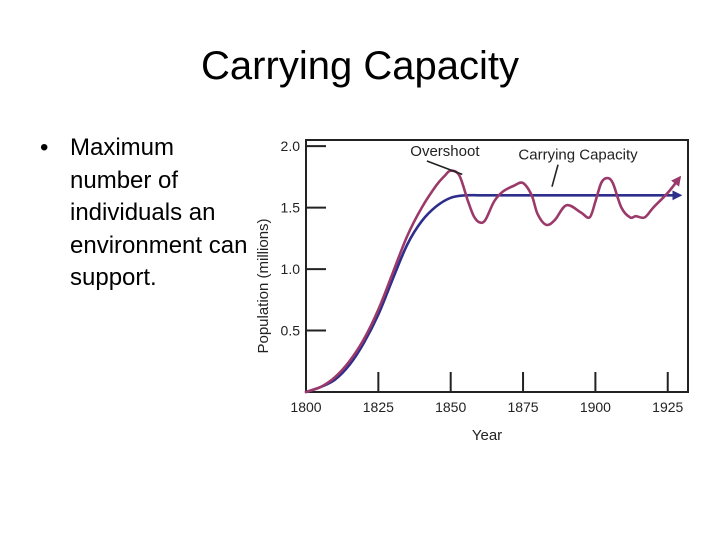  What do you see at coordinates (667, 407) in the screenshot?
I see `x-tick-label: 1925` at bounding box center [667, 407].